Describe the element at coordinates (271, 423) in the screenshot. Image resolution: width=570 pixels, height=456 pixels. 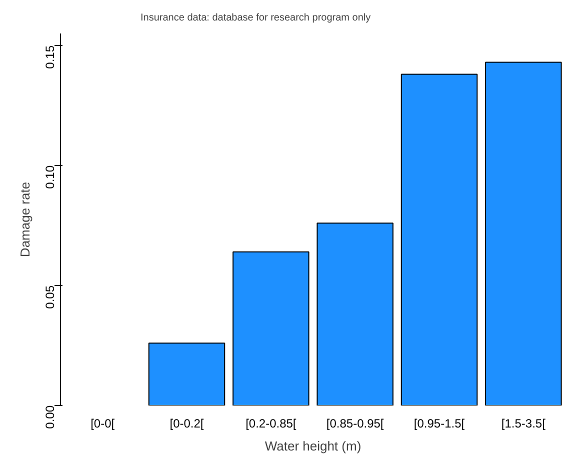
I see `x-tick-label: [0.2-0.85[` at that location.